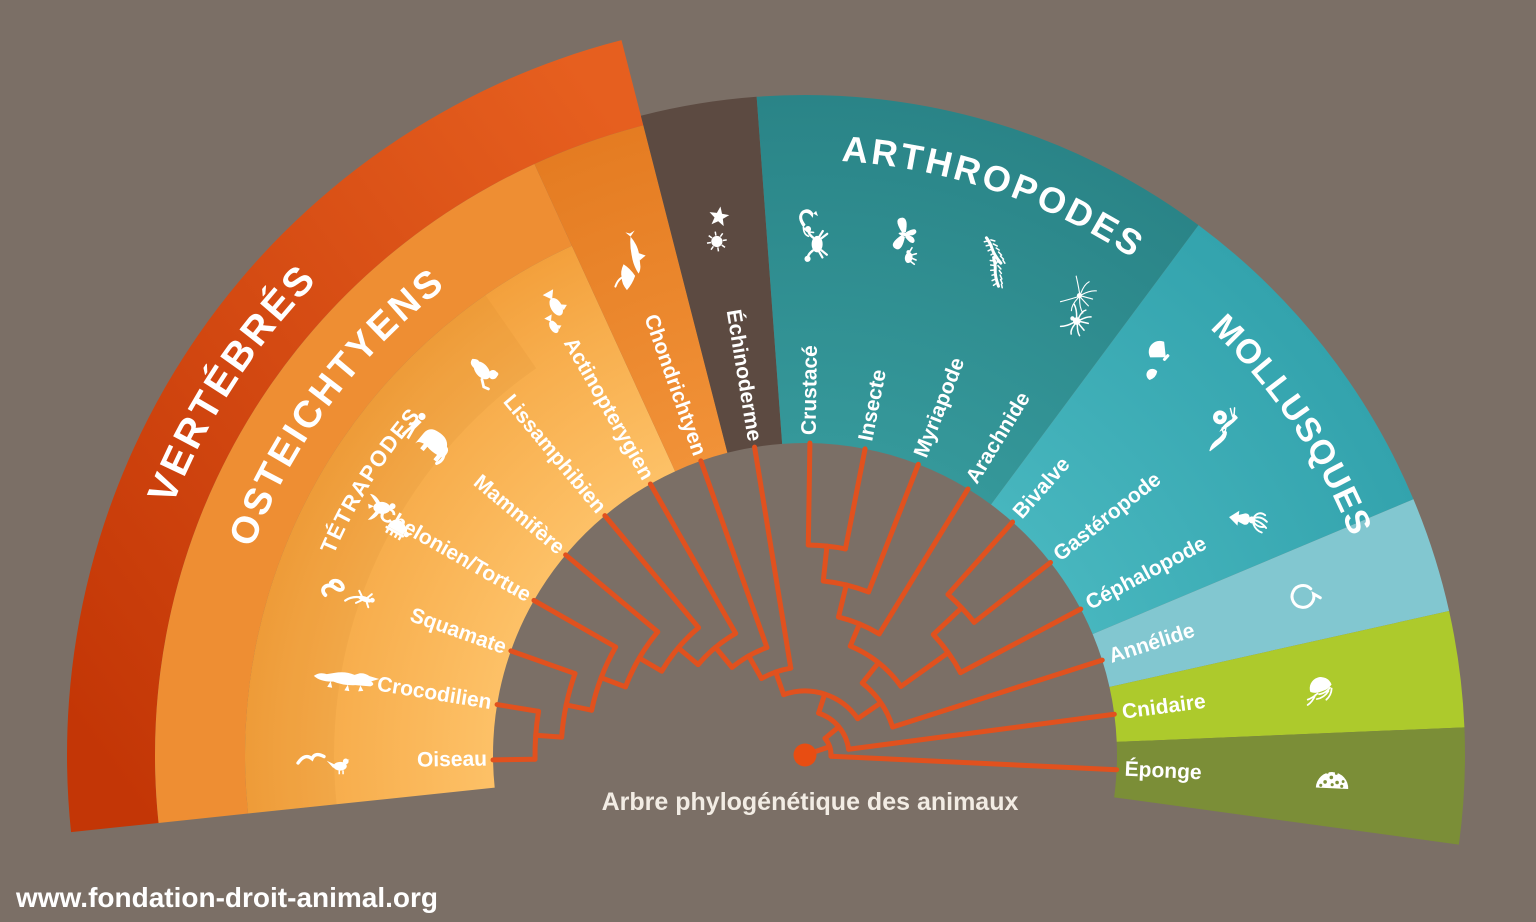 The image size is (1536, 922). I want to click on segment-label-eponge: Éponge, so click(1163, 771).